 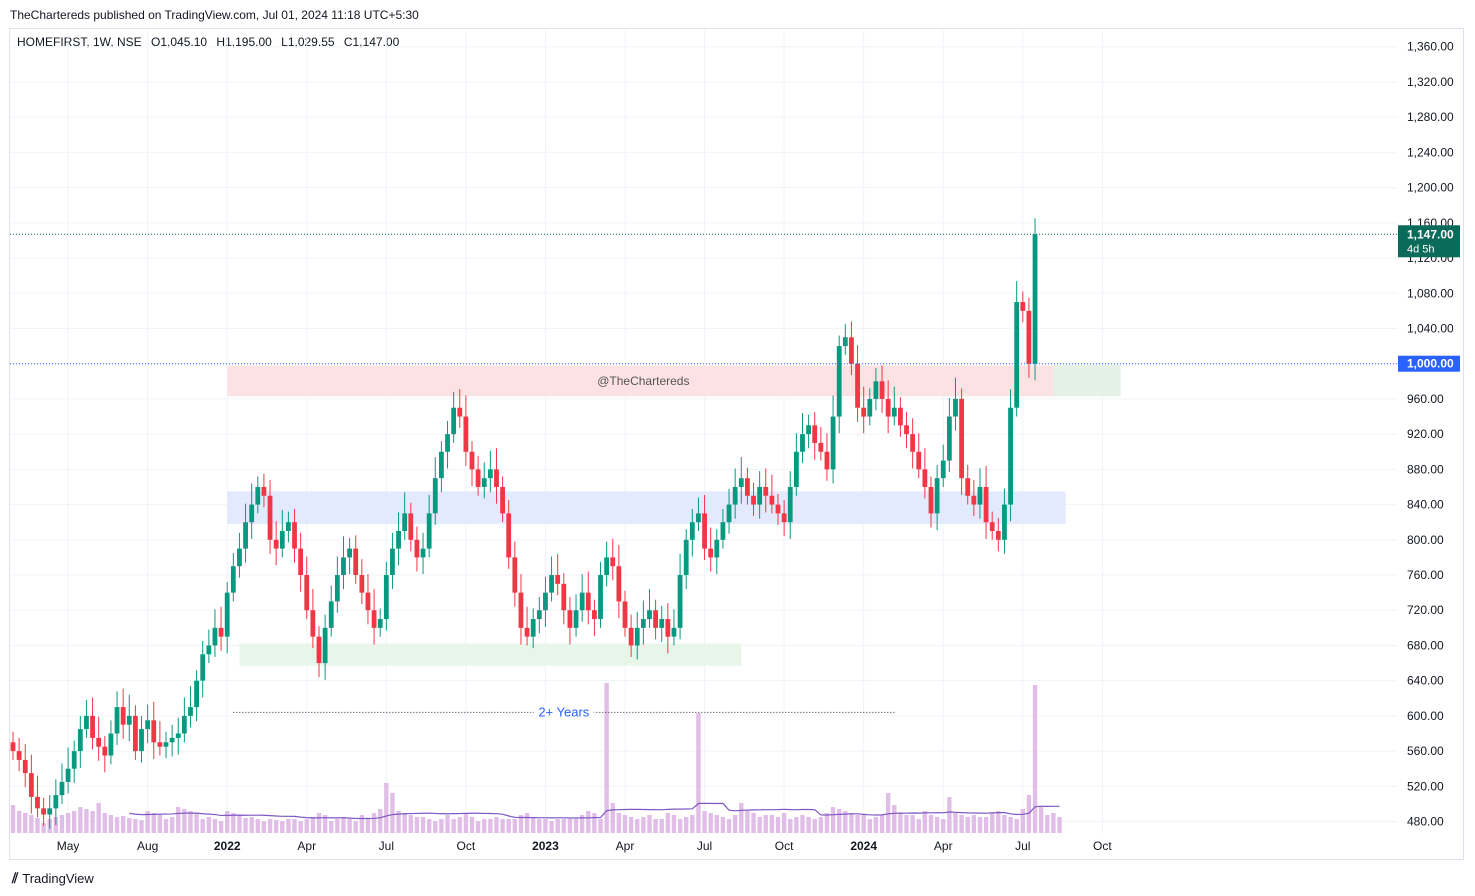 I want to click on time-tick-label: 2023, so click(x=545, y=846).